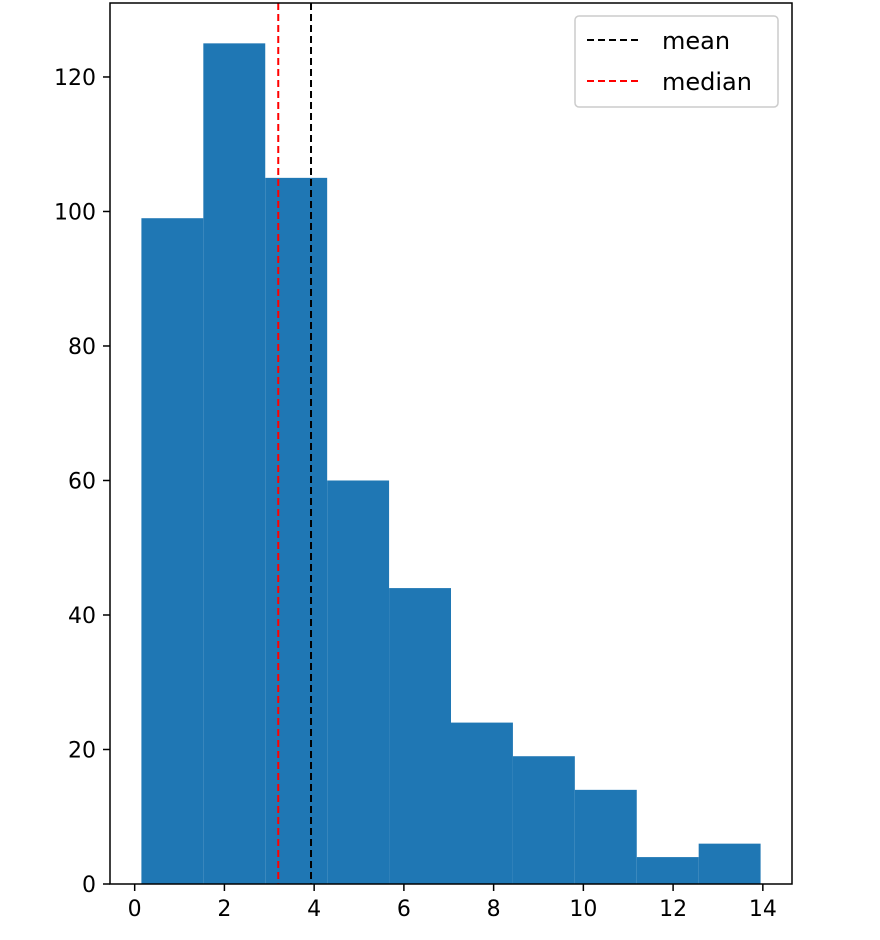 This screenshot has width=880, height=940. I want to click on y-tick-label: 40, so click(82, 616).